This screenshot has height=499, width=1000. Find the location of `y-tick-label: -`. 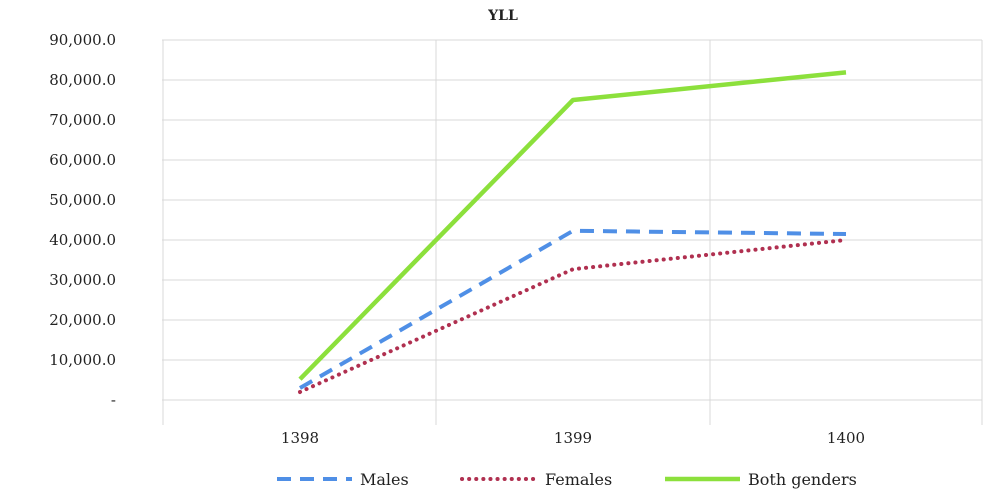

y-tick-label: - is located at coordinates (113, 400).